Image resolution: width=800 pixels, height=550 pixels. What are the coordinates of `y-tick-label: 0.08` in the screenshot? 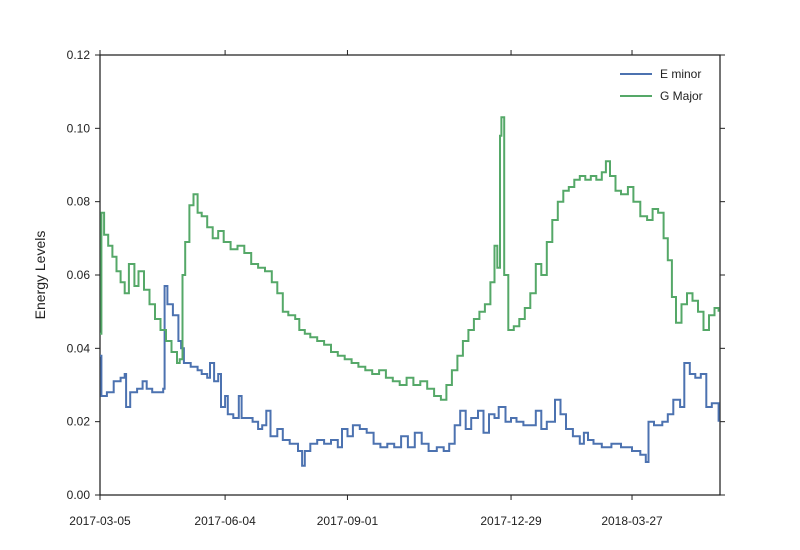 It's located at (79, 202).